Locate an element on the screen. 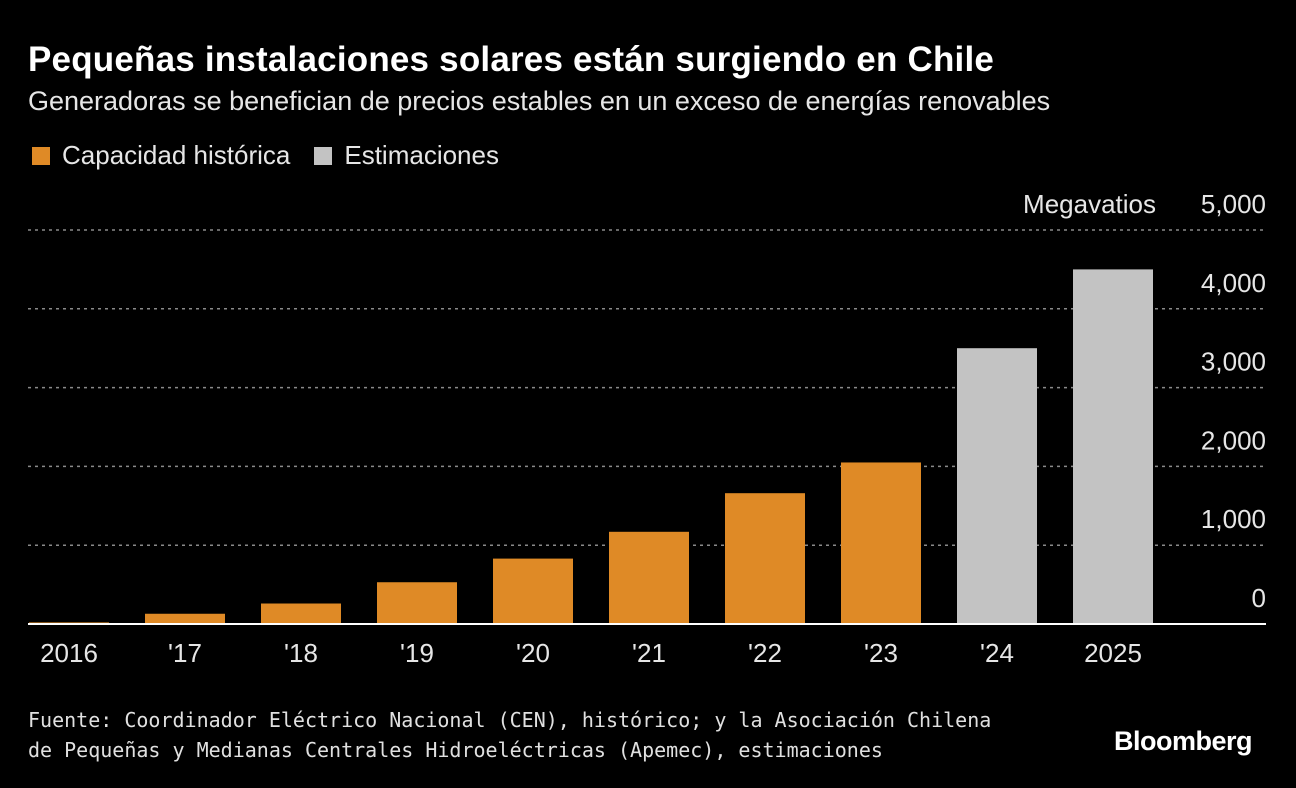  legend-item-historical: Capacidad histórica is located at coordinates (161, 155).